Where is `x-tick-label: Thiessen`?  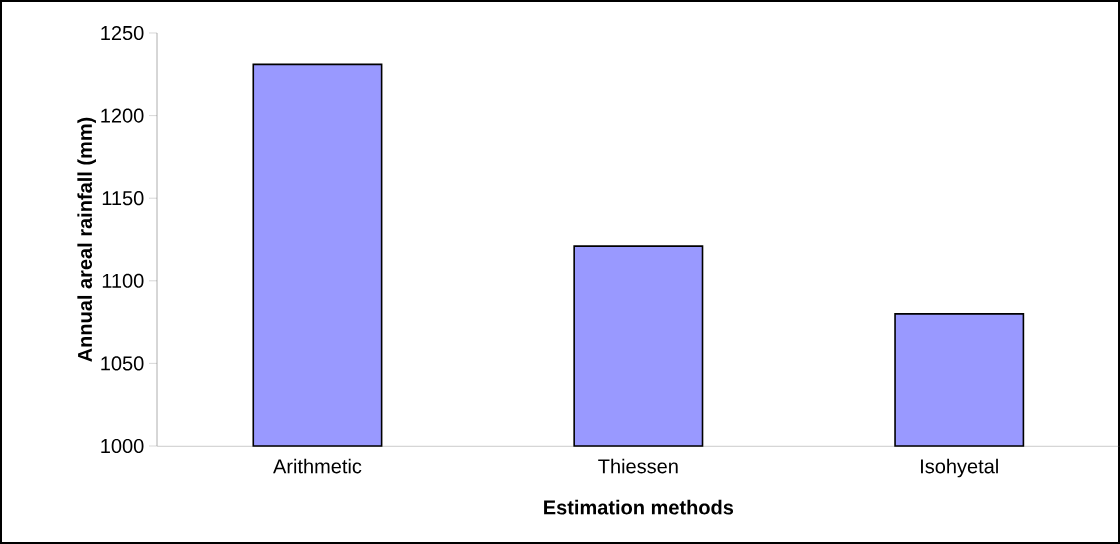 x-tick-label: Thiessen is located at coordinates (638, 466).